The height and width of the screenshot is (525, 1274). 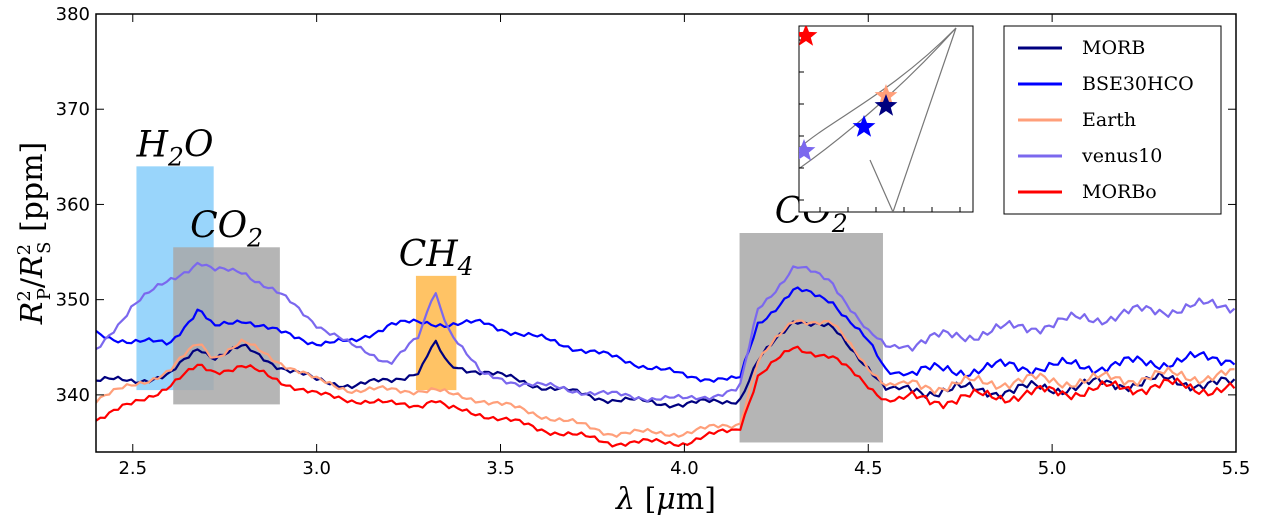 What do you see at coordinates (132, 468) in the screenshot?
I see `x-tick-label: 2.5` at bounding box center [132, 468].